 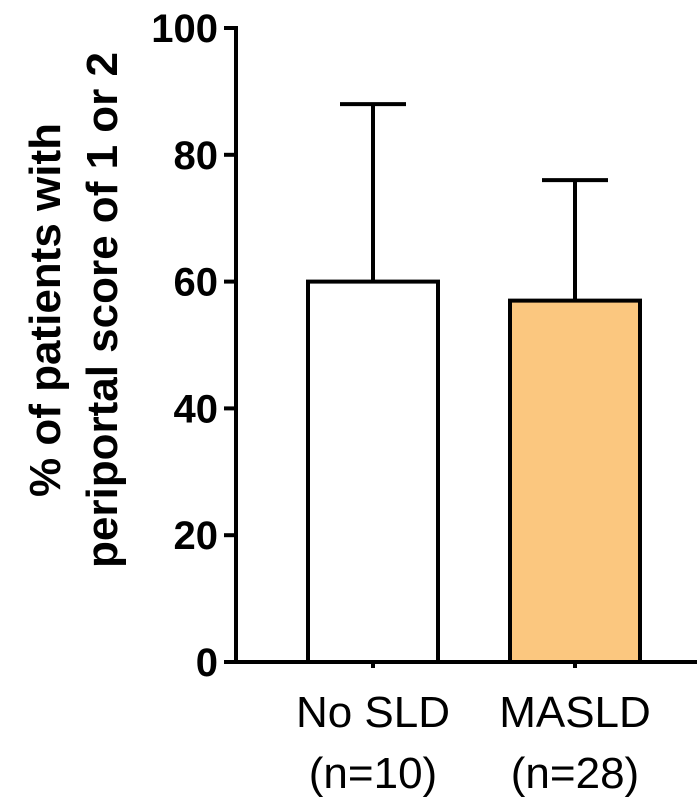 I want to click on y-tick-label: 100, so click(x=184, y=29).